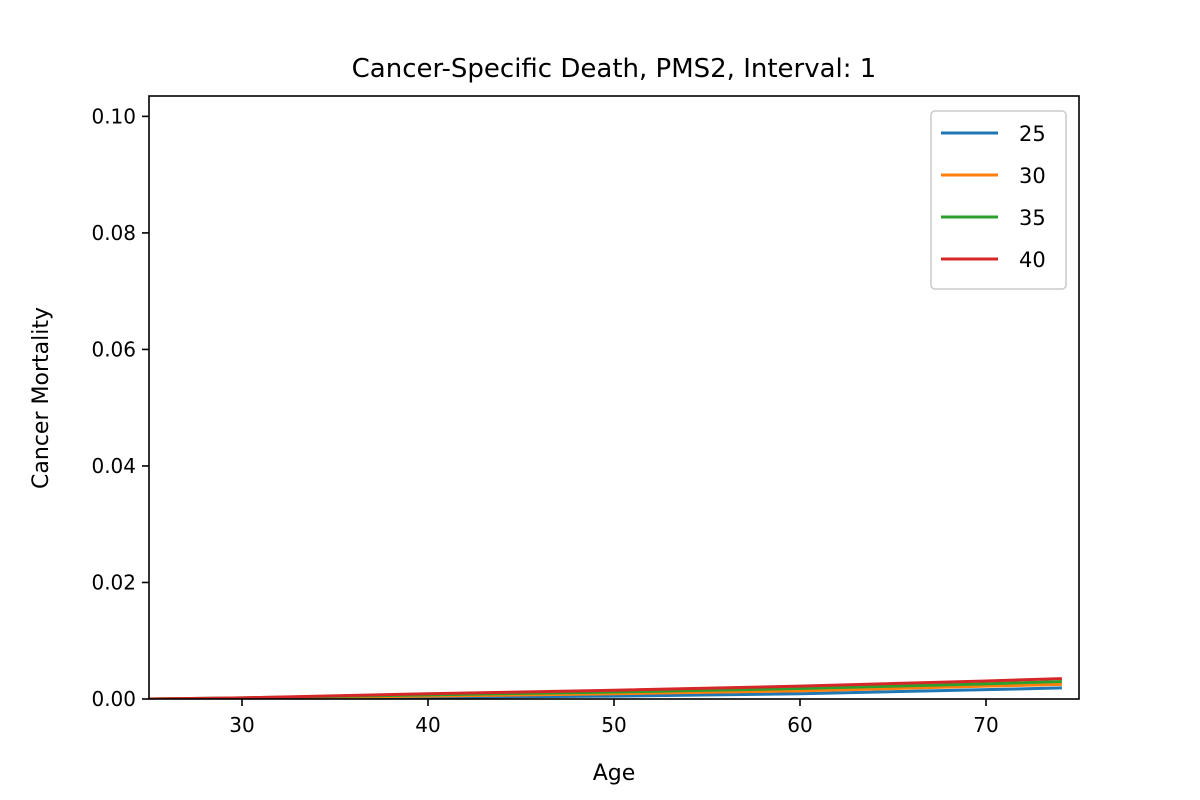 This screenshot has height=800, width=1200. Describe the element at coordinates (799, 725) in the screenshot. I see `x-tick-label: 60` at that location.